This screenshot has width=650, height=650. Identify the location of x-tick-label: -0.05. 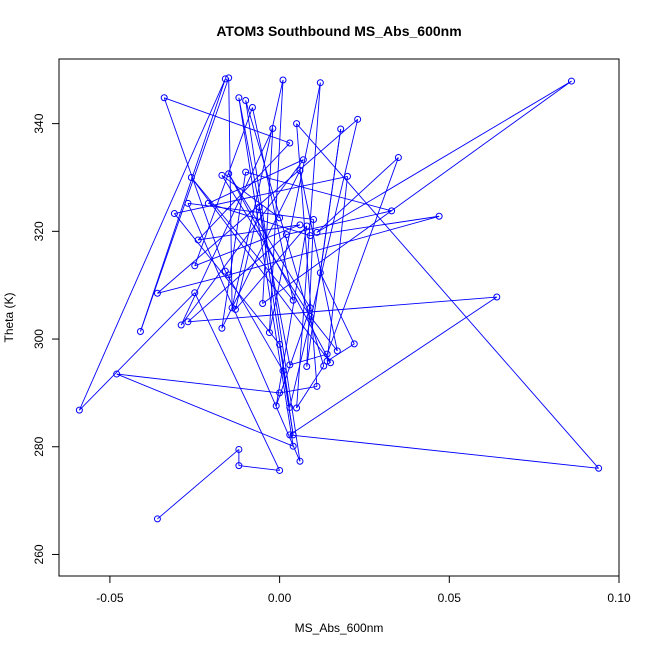
(110, 598).